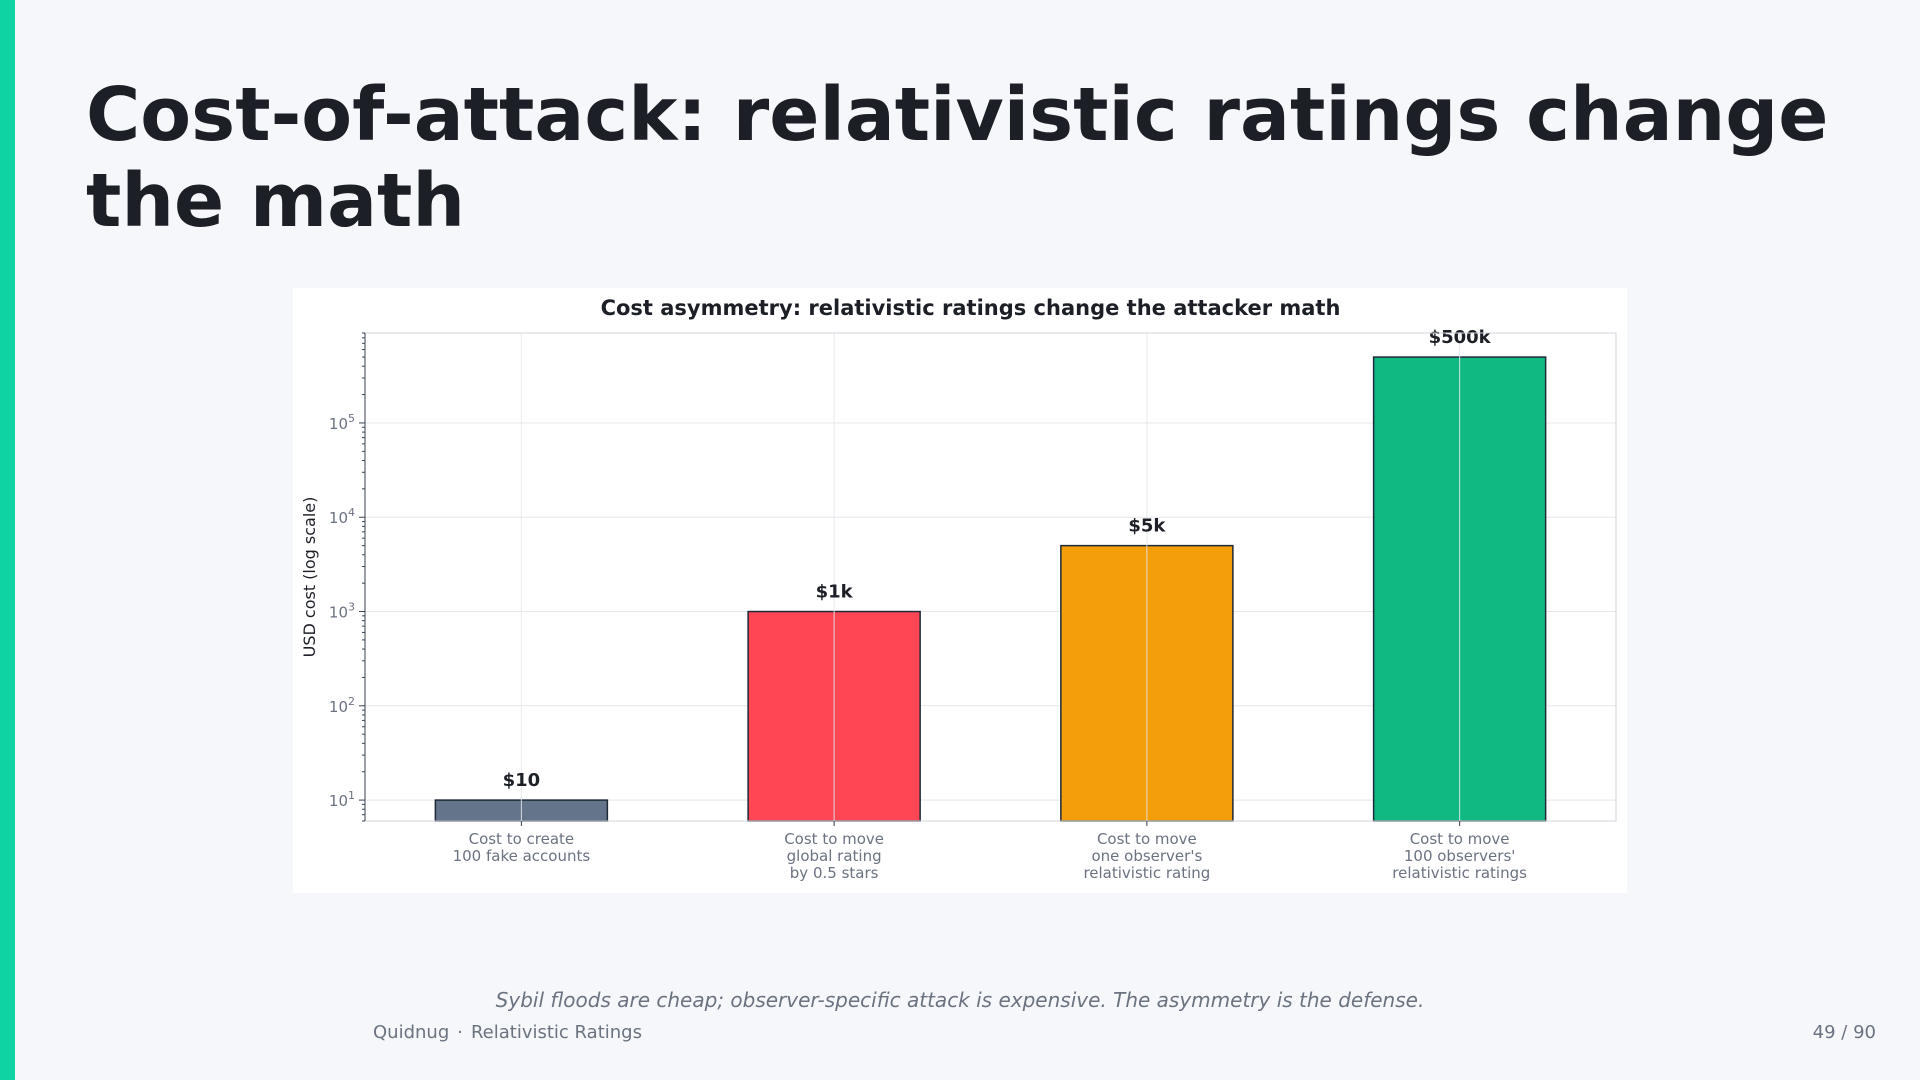 This screenshot has width=1920, height=1080. I want to click on accent-bar, so click(7, 540).